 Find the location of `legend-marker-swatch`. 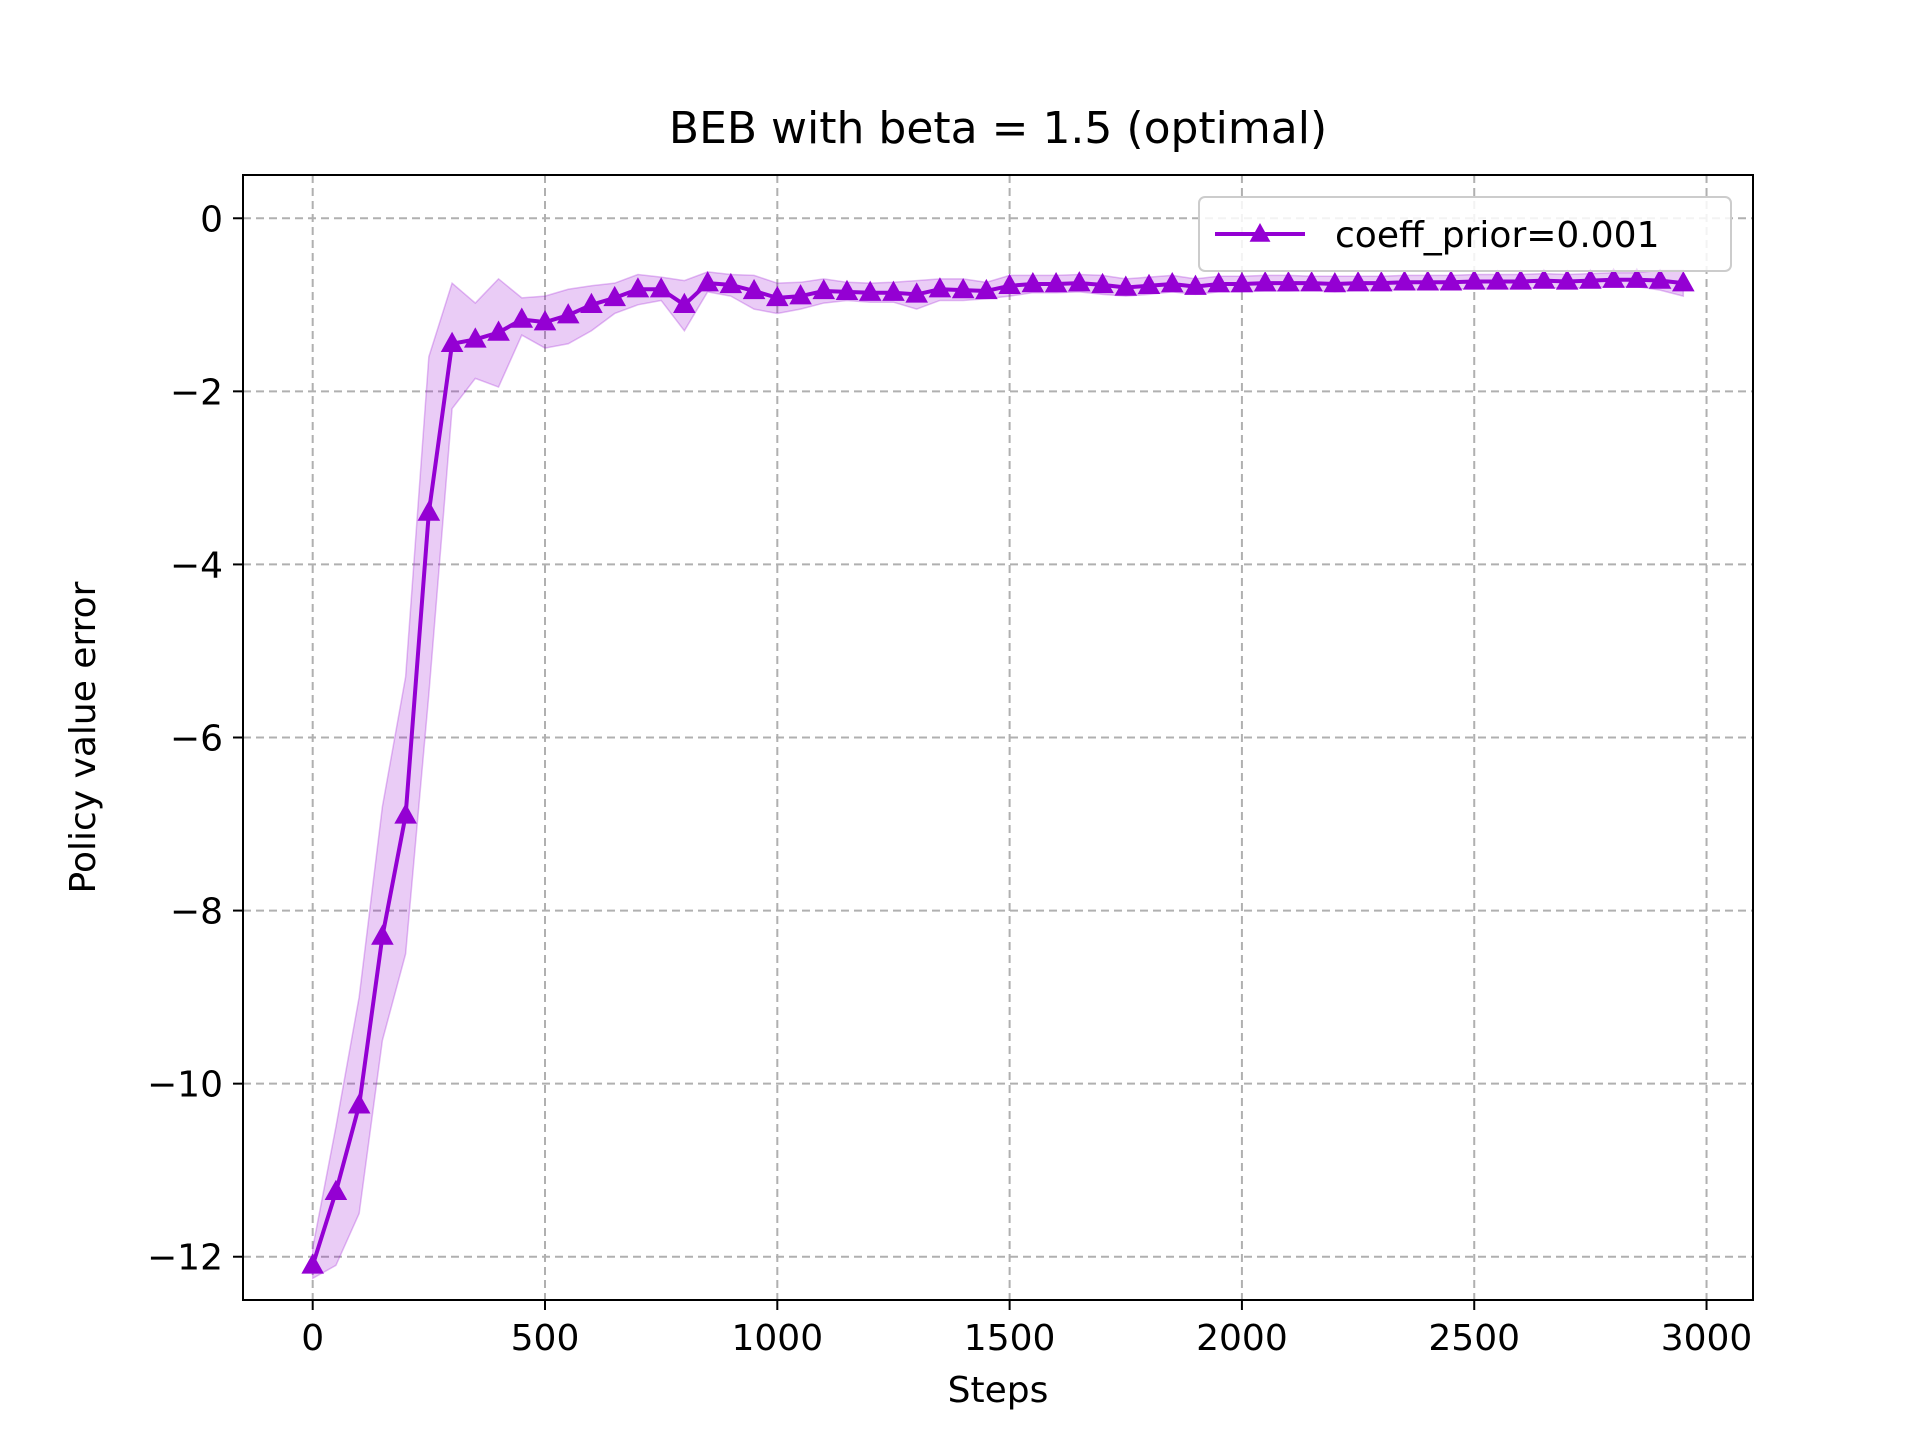

legend-marker-swatch is located at coordinates (1260, 232).